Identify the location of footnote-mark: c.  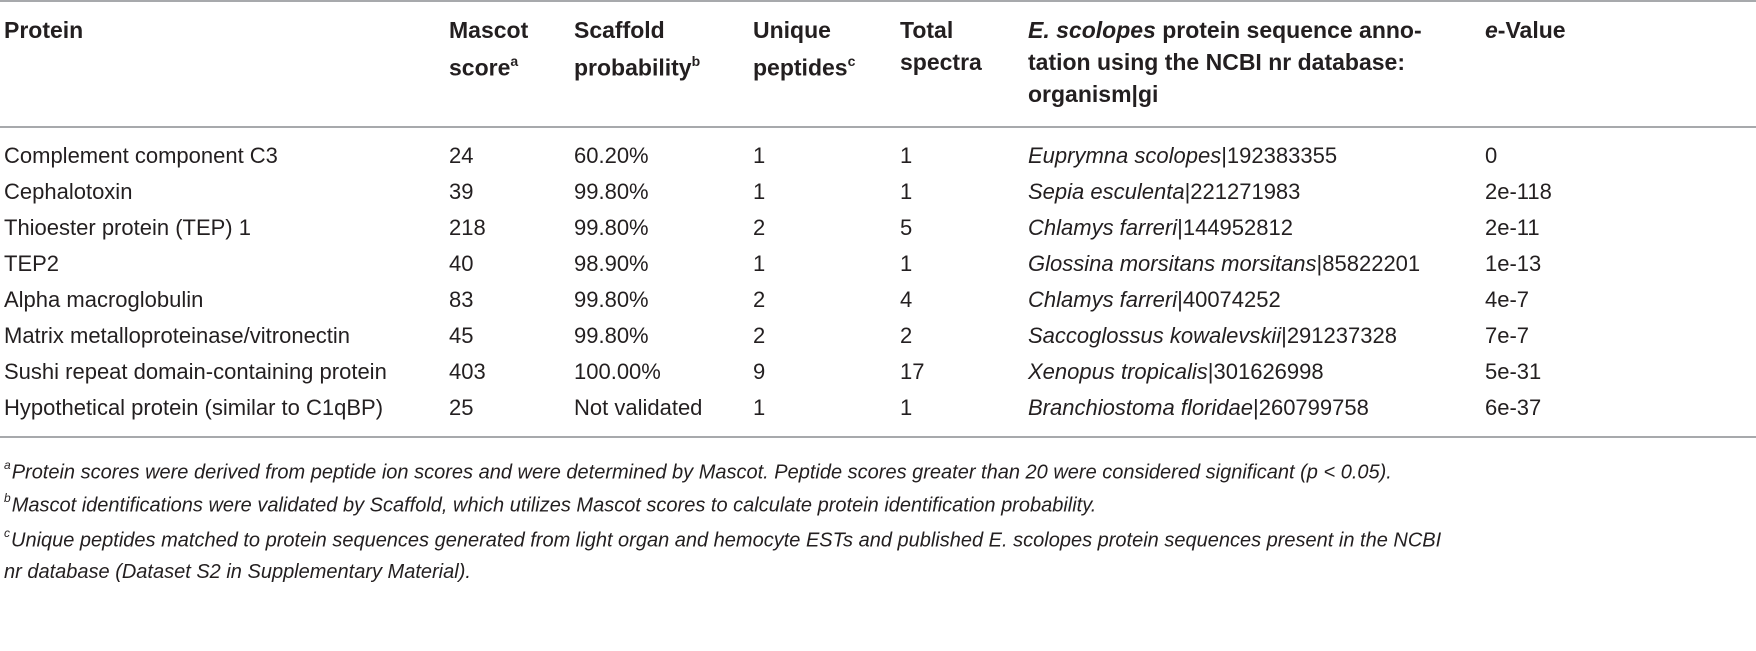
(7, 533).